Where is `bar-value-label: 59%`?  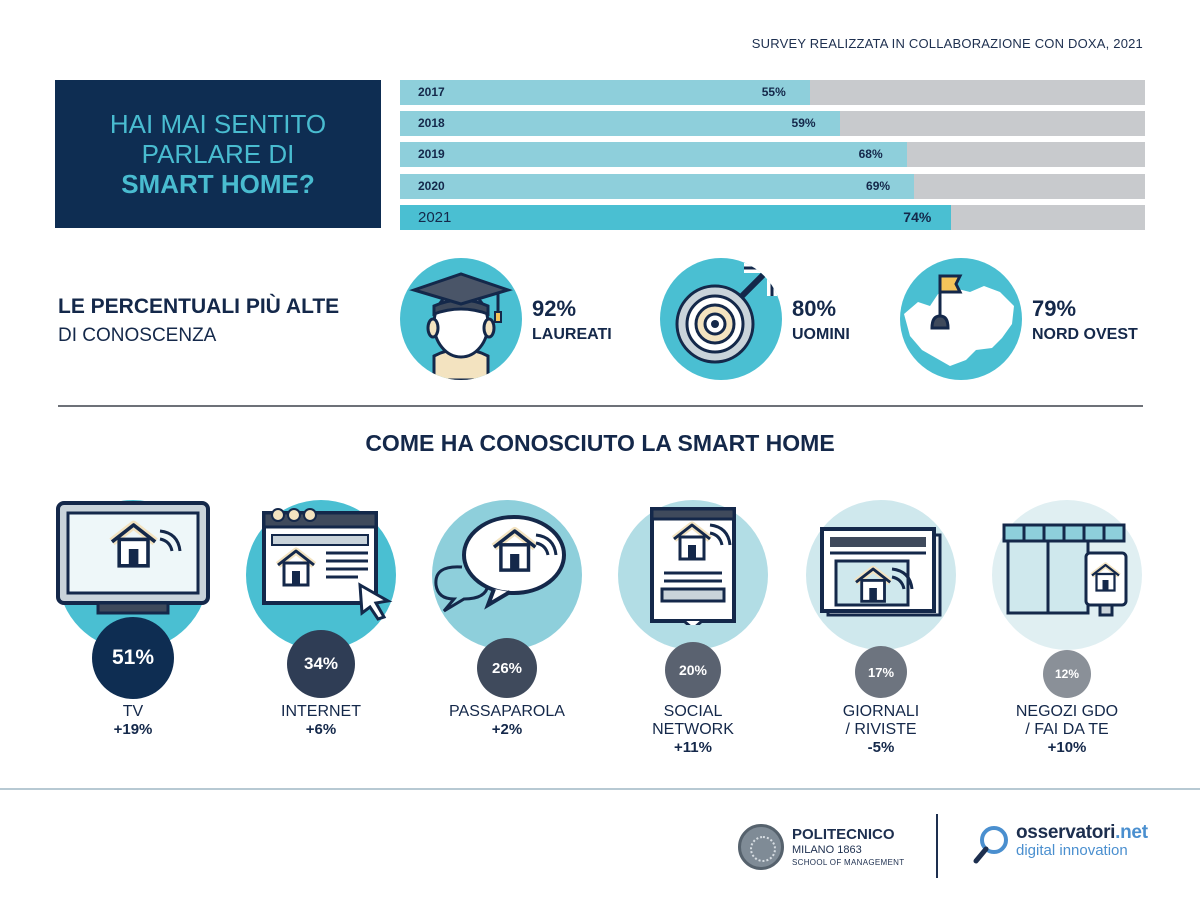
bar-value-label: 59% is located at coordinates (803, 123).